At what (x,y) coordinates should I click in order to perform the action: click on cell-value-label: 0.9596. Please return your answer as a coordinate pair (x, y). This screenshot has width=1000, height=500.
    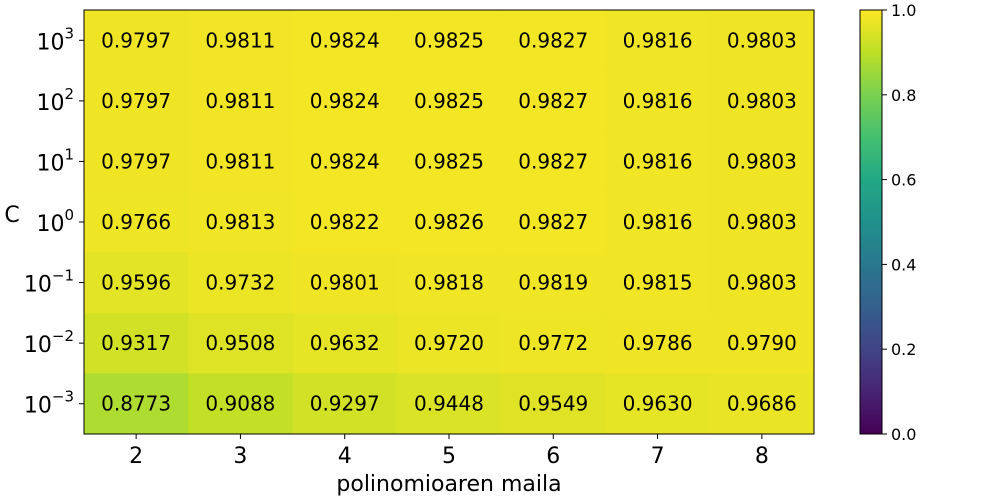
    Looking at the image, I should click on (136, 283).